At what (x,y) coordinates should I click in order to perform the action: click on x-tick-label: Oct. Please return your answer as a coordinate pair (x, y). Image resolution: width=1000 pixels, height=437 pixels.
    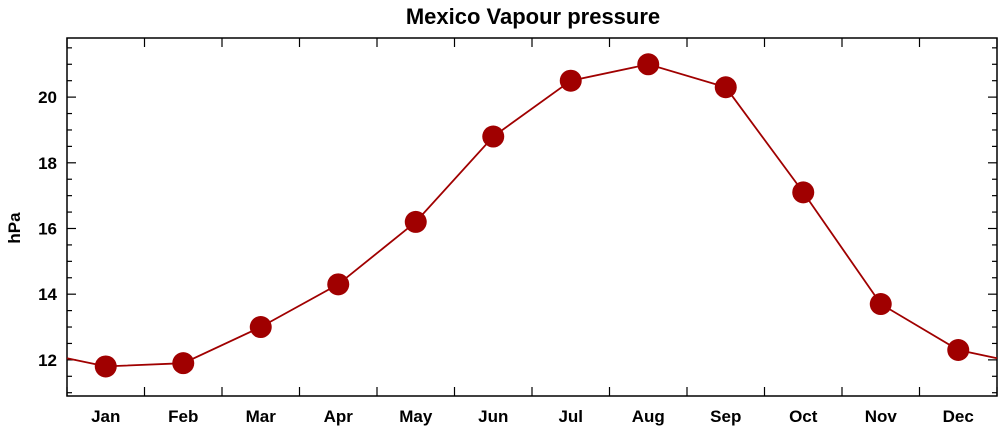
    Looking at the image, I should click on (803, 416).